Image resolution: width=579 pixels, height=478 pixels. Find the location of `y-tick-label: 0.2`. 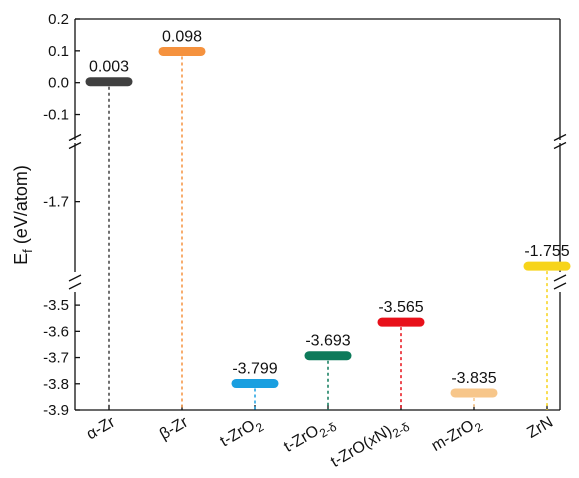

y-tick-label: 0.2 is located at coordinates (58, 19).